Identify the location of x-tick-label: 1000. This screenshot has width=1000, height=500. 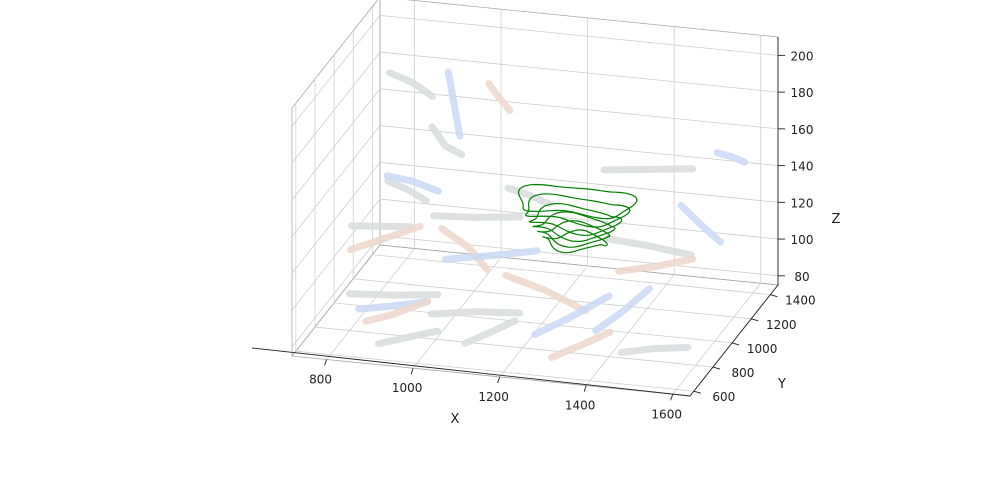
(407, 388).